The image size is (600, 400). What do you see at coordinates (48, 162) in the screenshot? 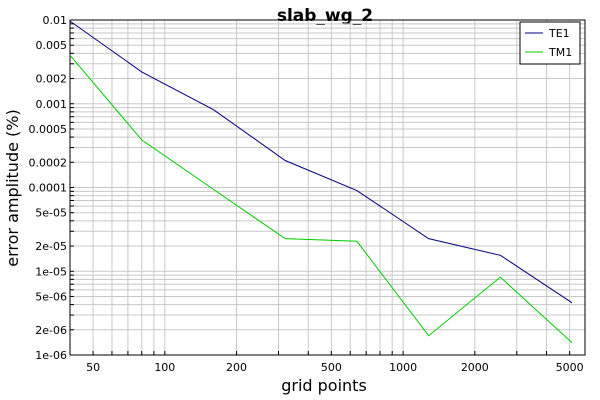
I see `y-tick-label: 0.0002` at bounding box center [48, 162].